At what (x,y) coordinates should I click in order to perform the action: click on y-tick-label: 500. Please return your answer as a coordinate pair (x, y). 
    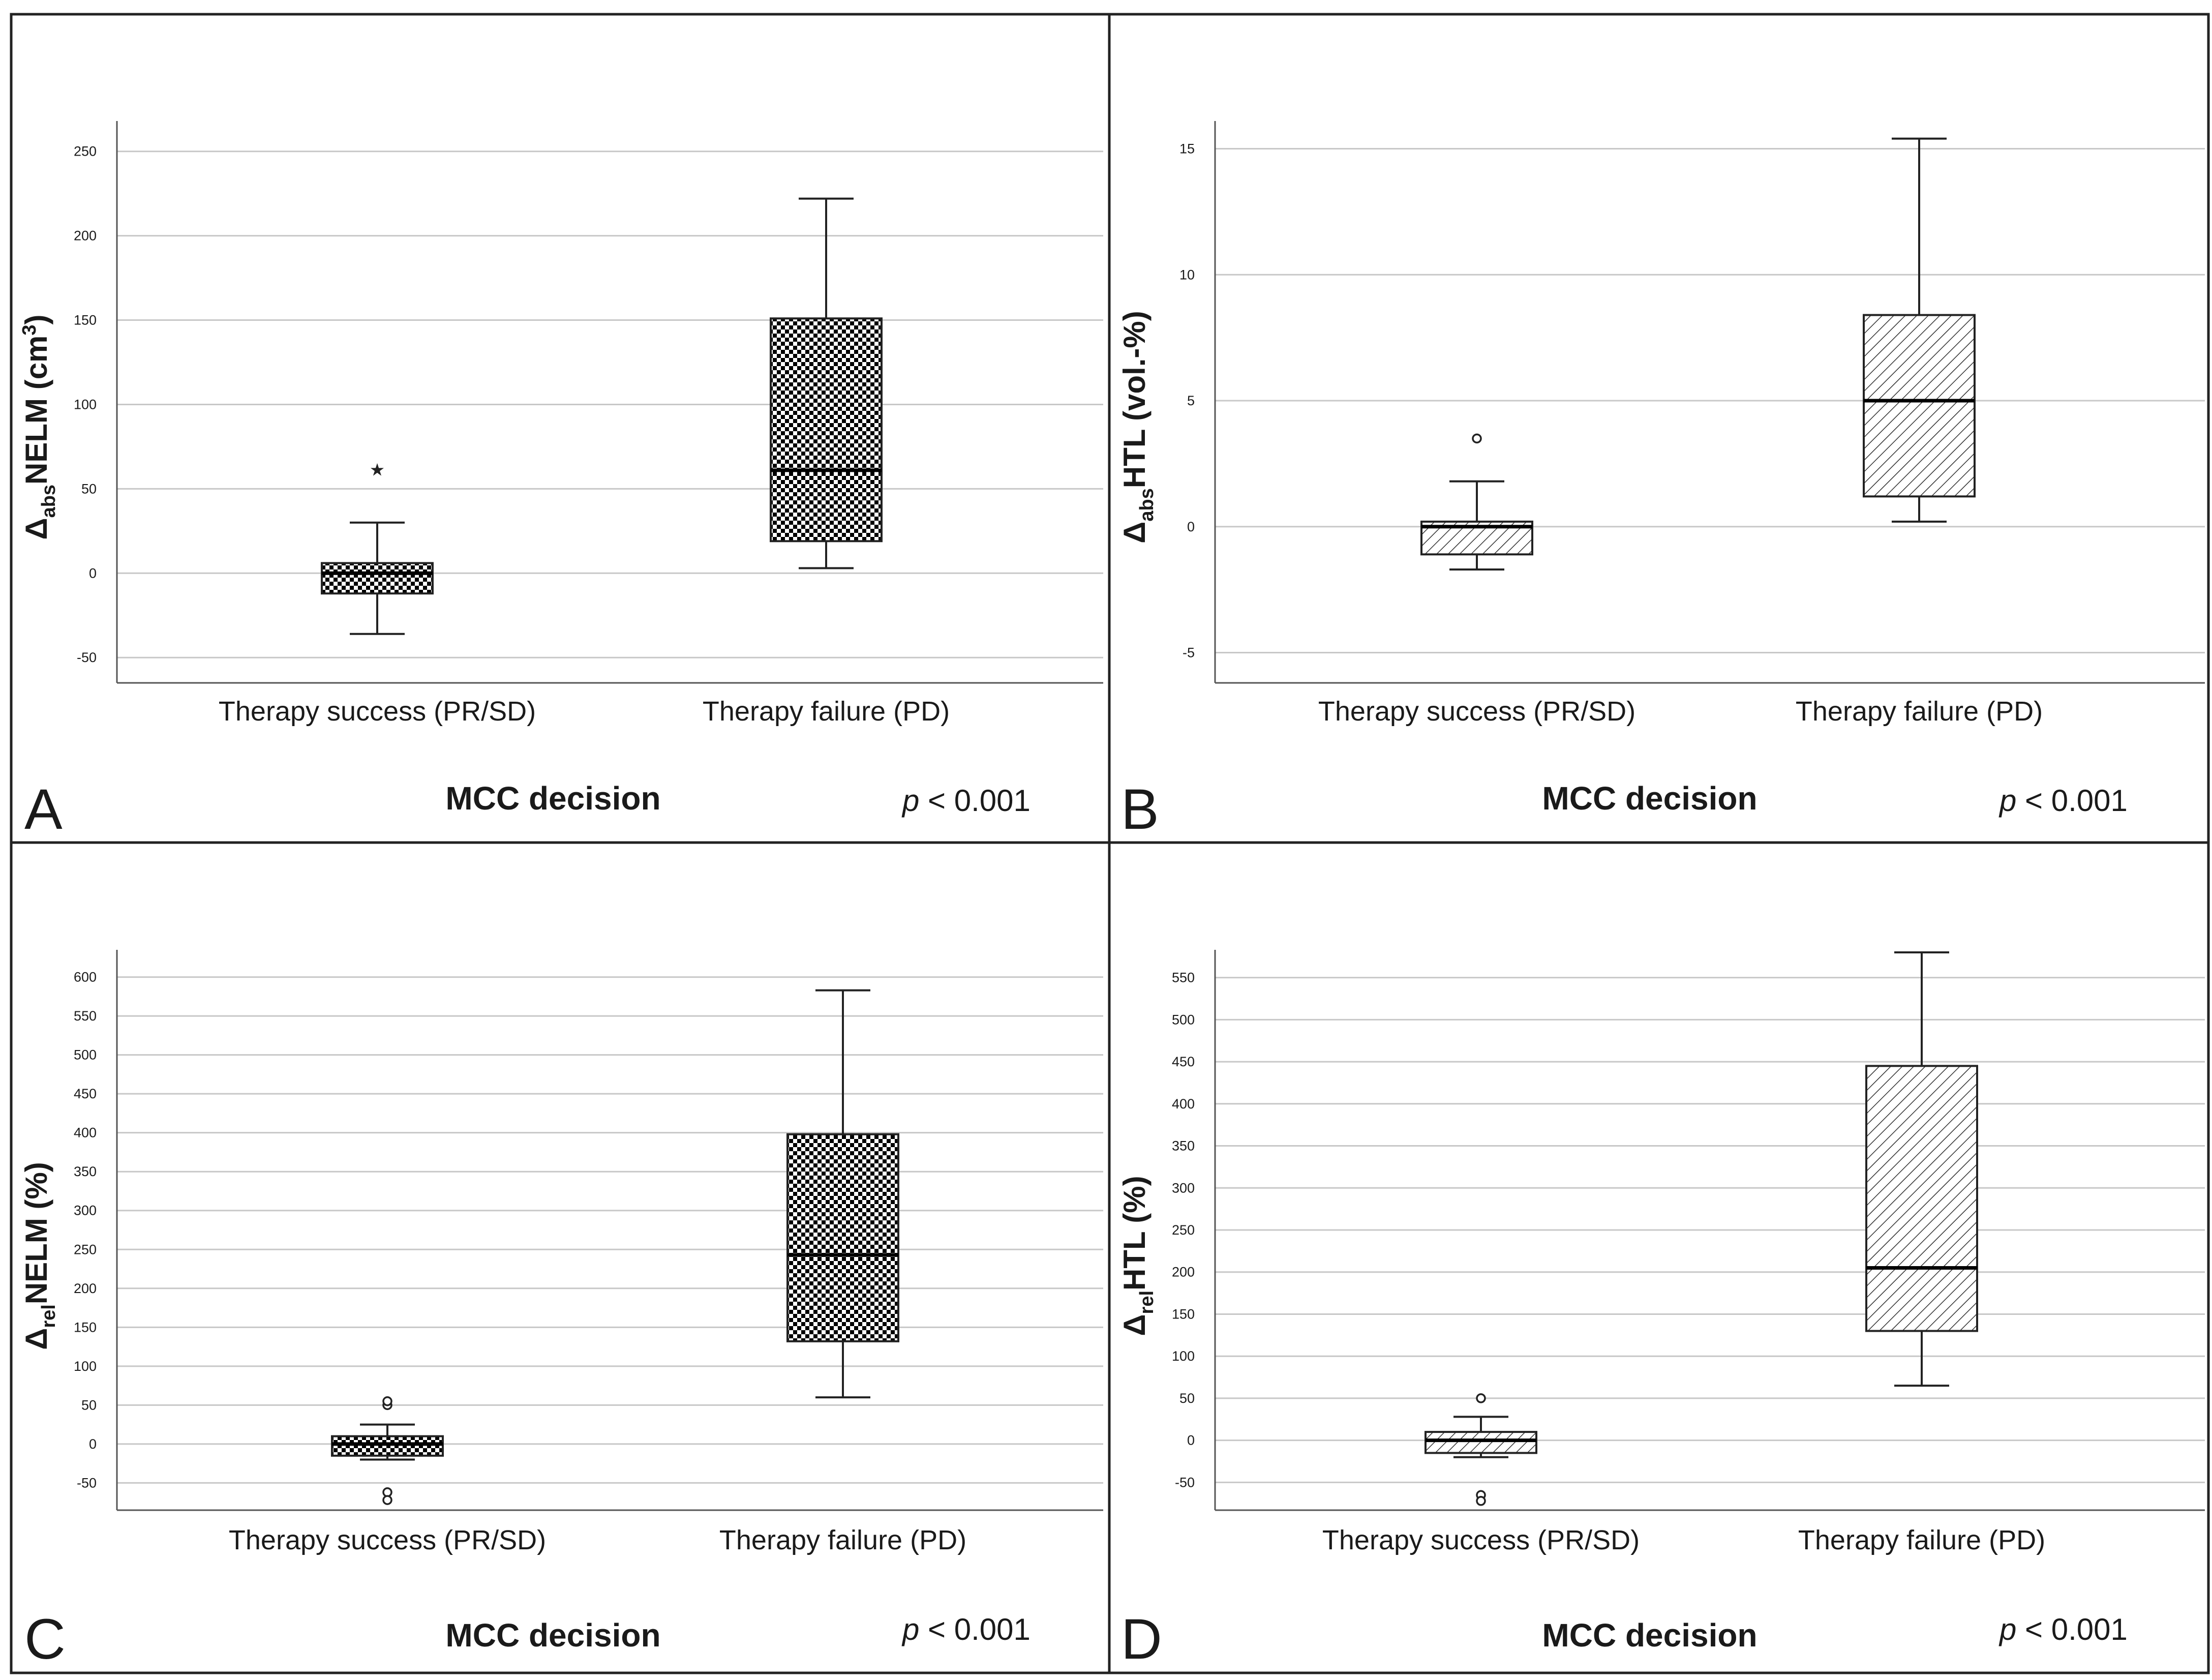
    Looking at the image, I should click on (85, 1055).